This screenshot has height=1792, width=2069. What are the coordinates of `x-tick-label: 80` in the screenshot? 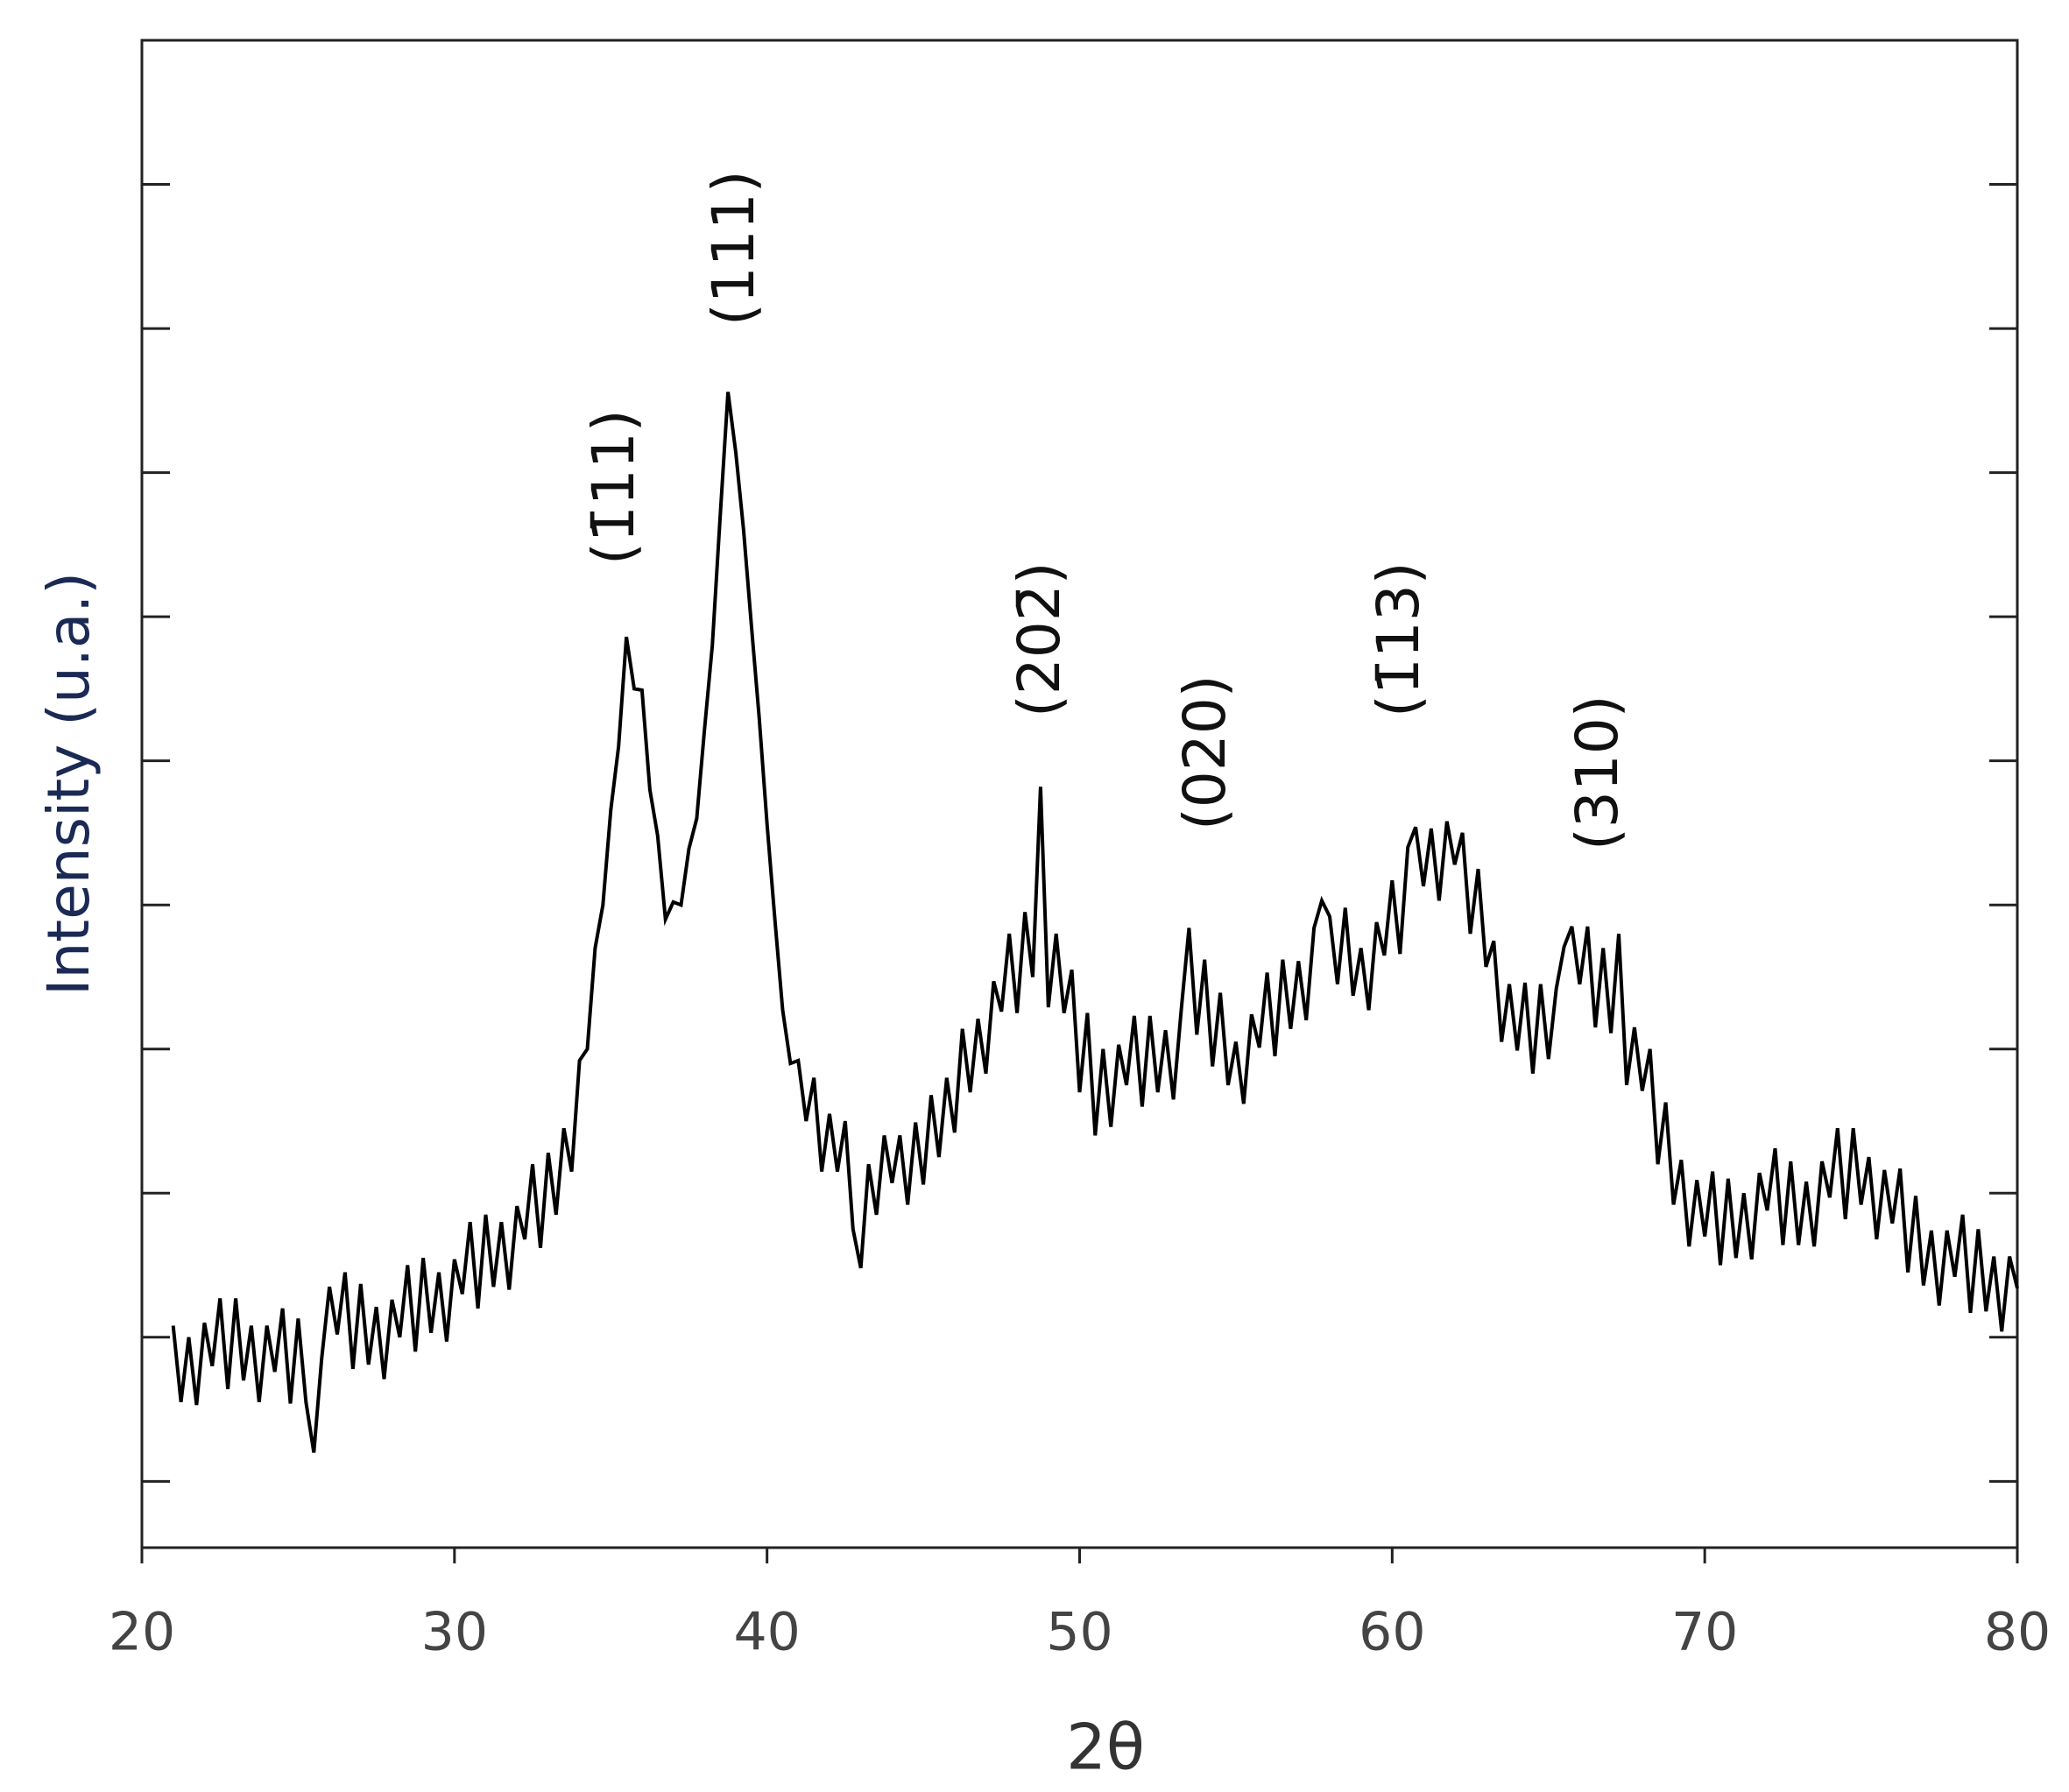 It's located at (2018, 1632).